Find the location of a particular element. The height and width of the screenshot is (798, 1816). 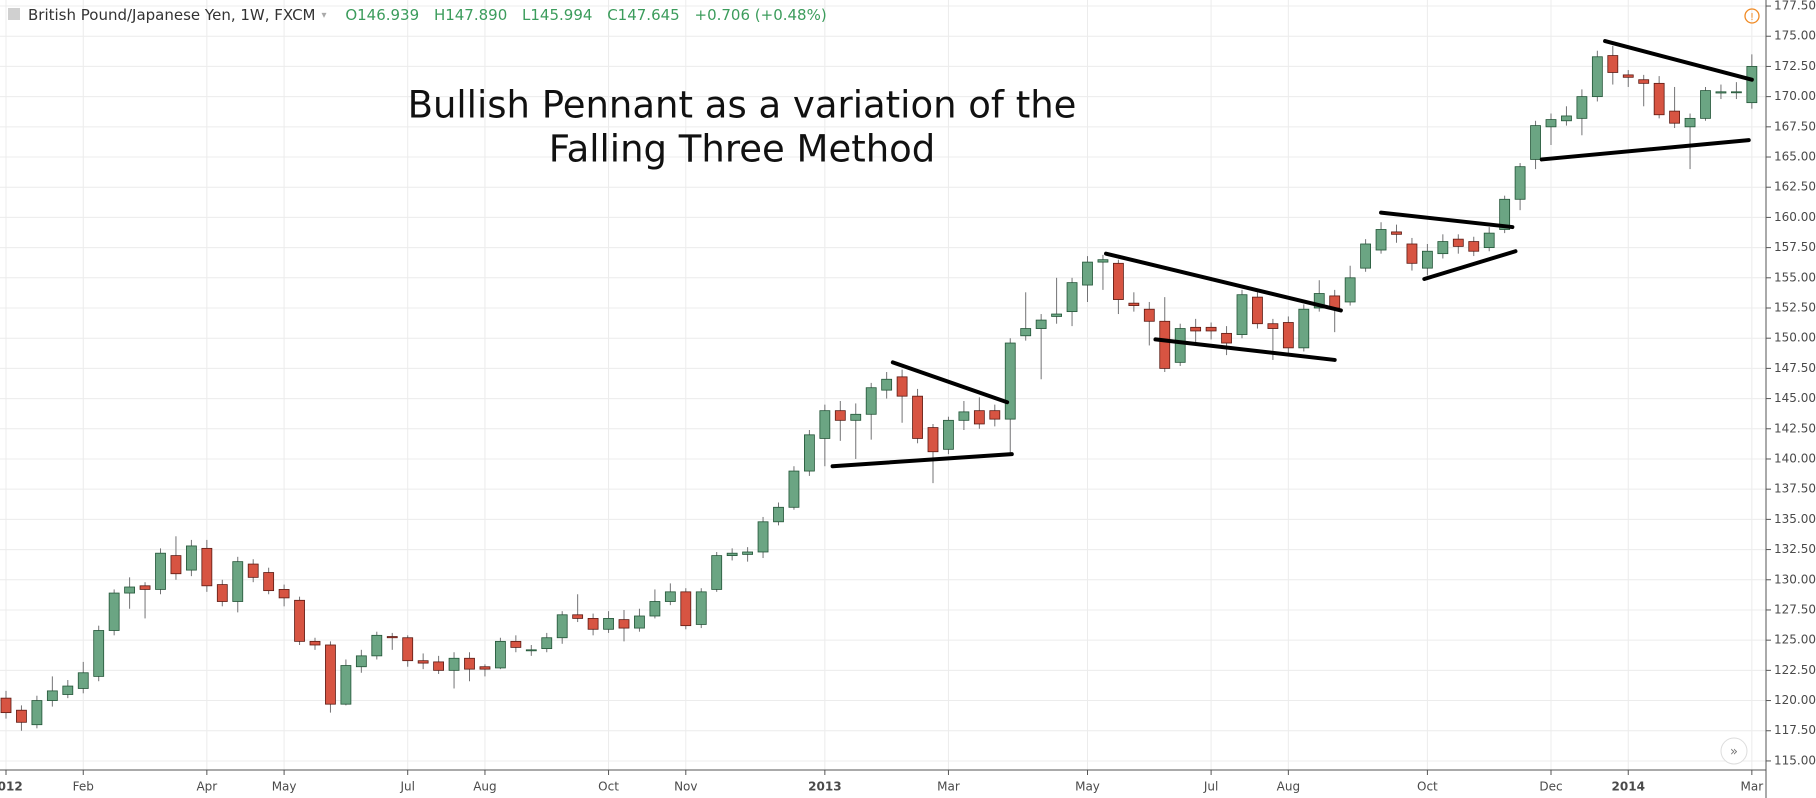

y-tick-label: 177.500 is located at coordinates (1795, 6).